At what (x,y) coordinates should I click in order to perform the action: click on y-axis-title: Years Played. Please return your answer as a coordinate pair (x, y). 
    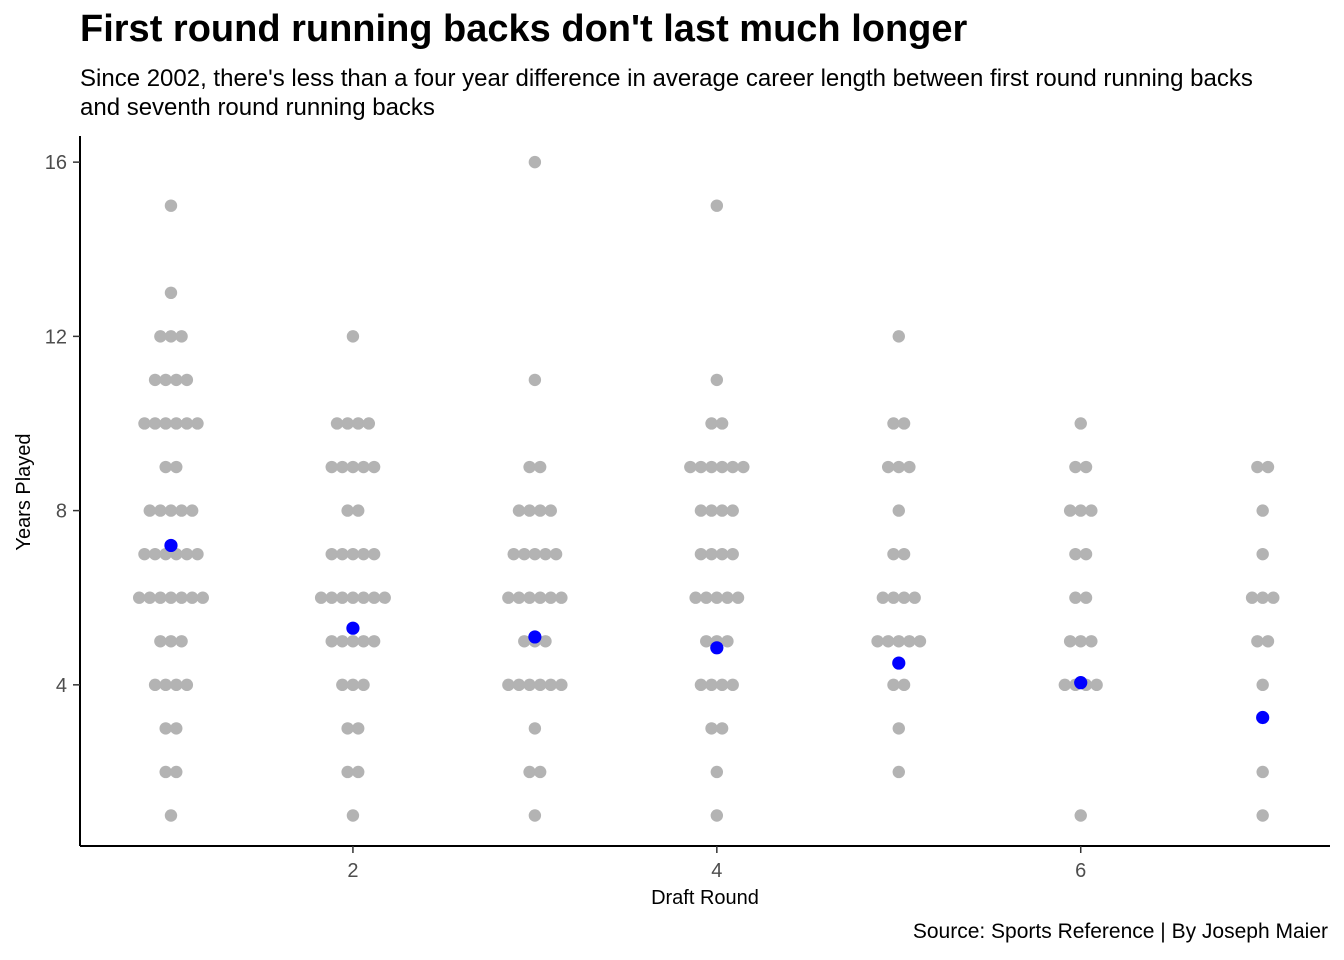
    Looking at the image, I should click on (24, 491).